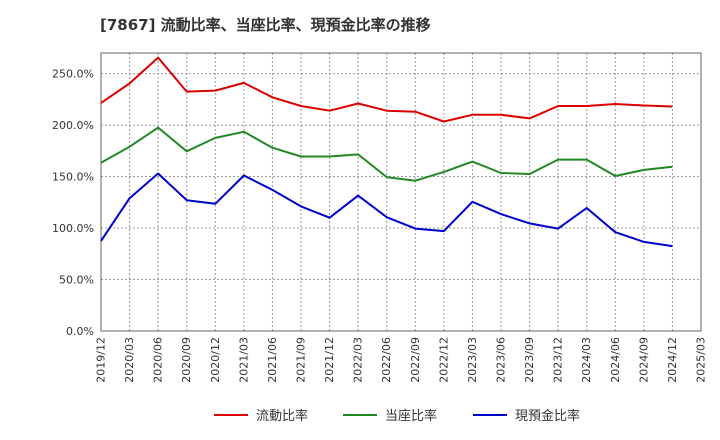 The height and width of the screenshot is (440, 720). Describe the element at coordinates (282, 416) in the screenshot. I see `legend-label: 流動比率` at that location.